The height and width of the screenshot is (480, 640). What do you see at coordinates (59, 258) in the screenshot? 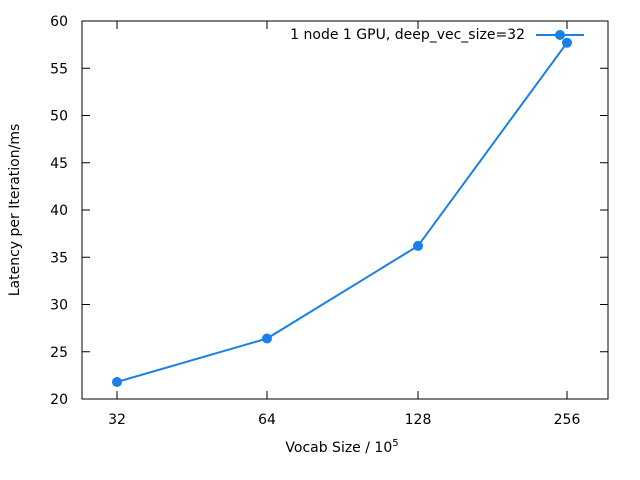
I see `y-tick-label: 35` at bounding box center [59, 258].